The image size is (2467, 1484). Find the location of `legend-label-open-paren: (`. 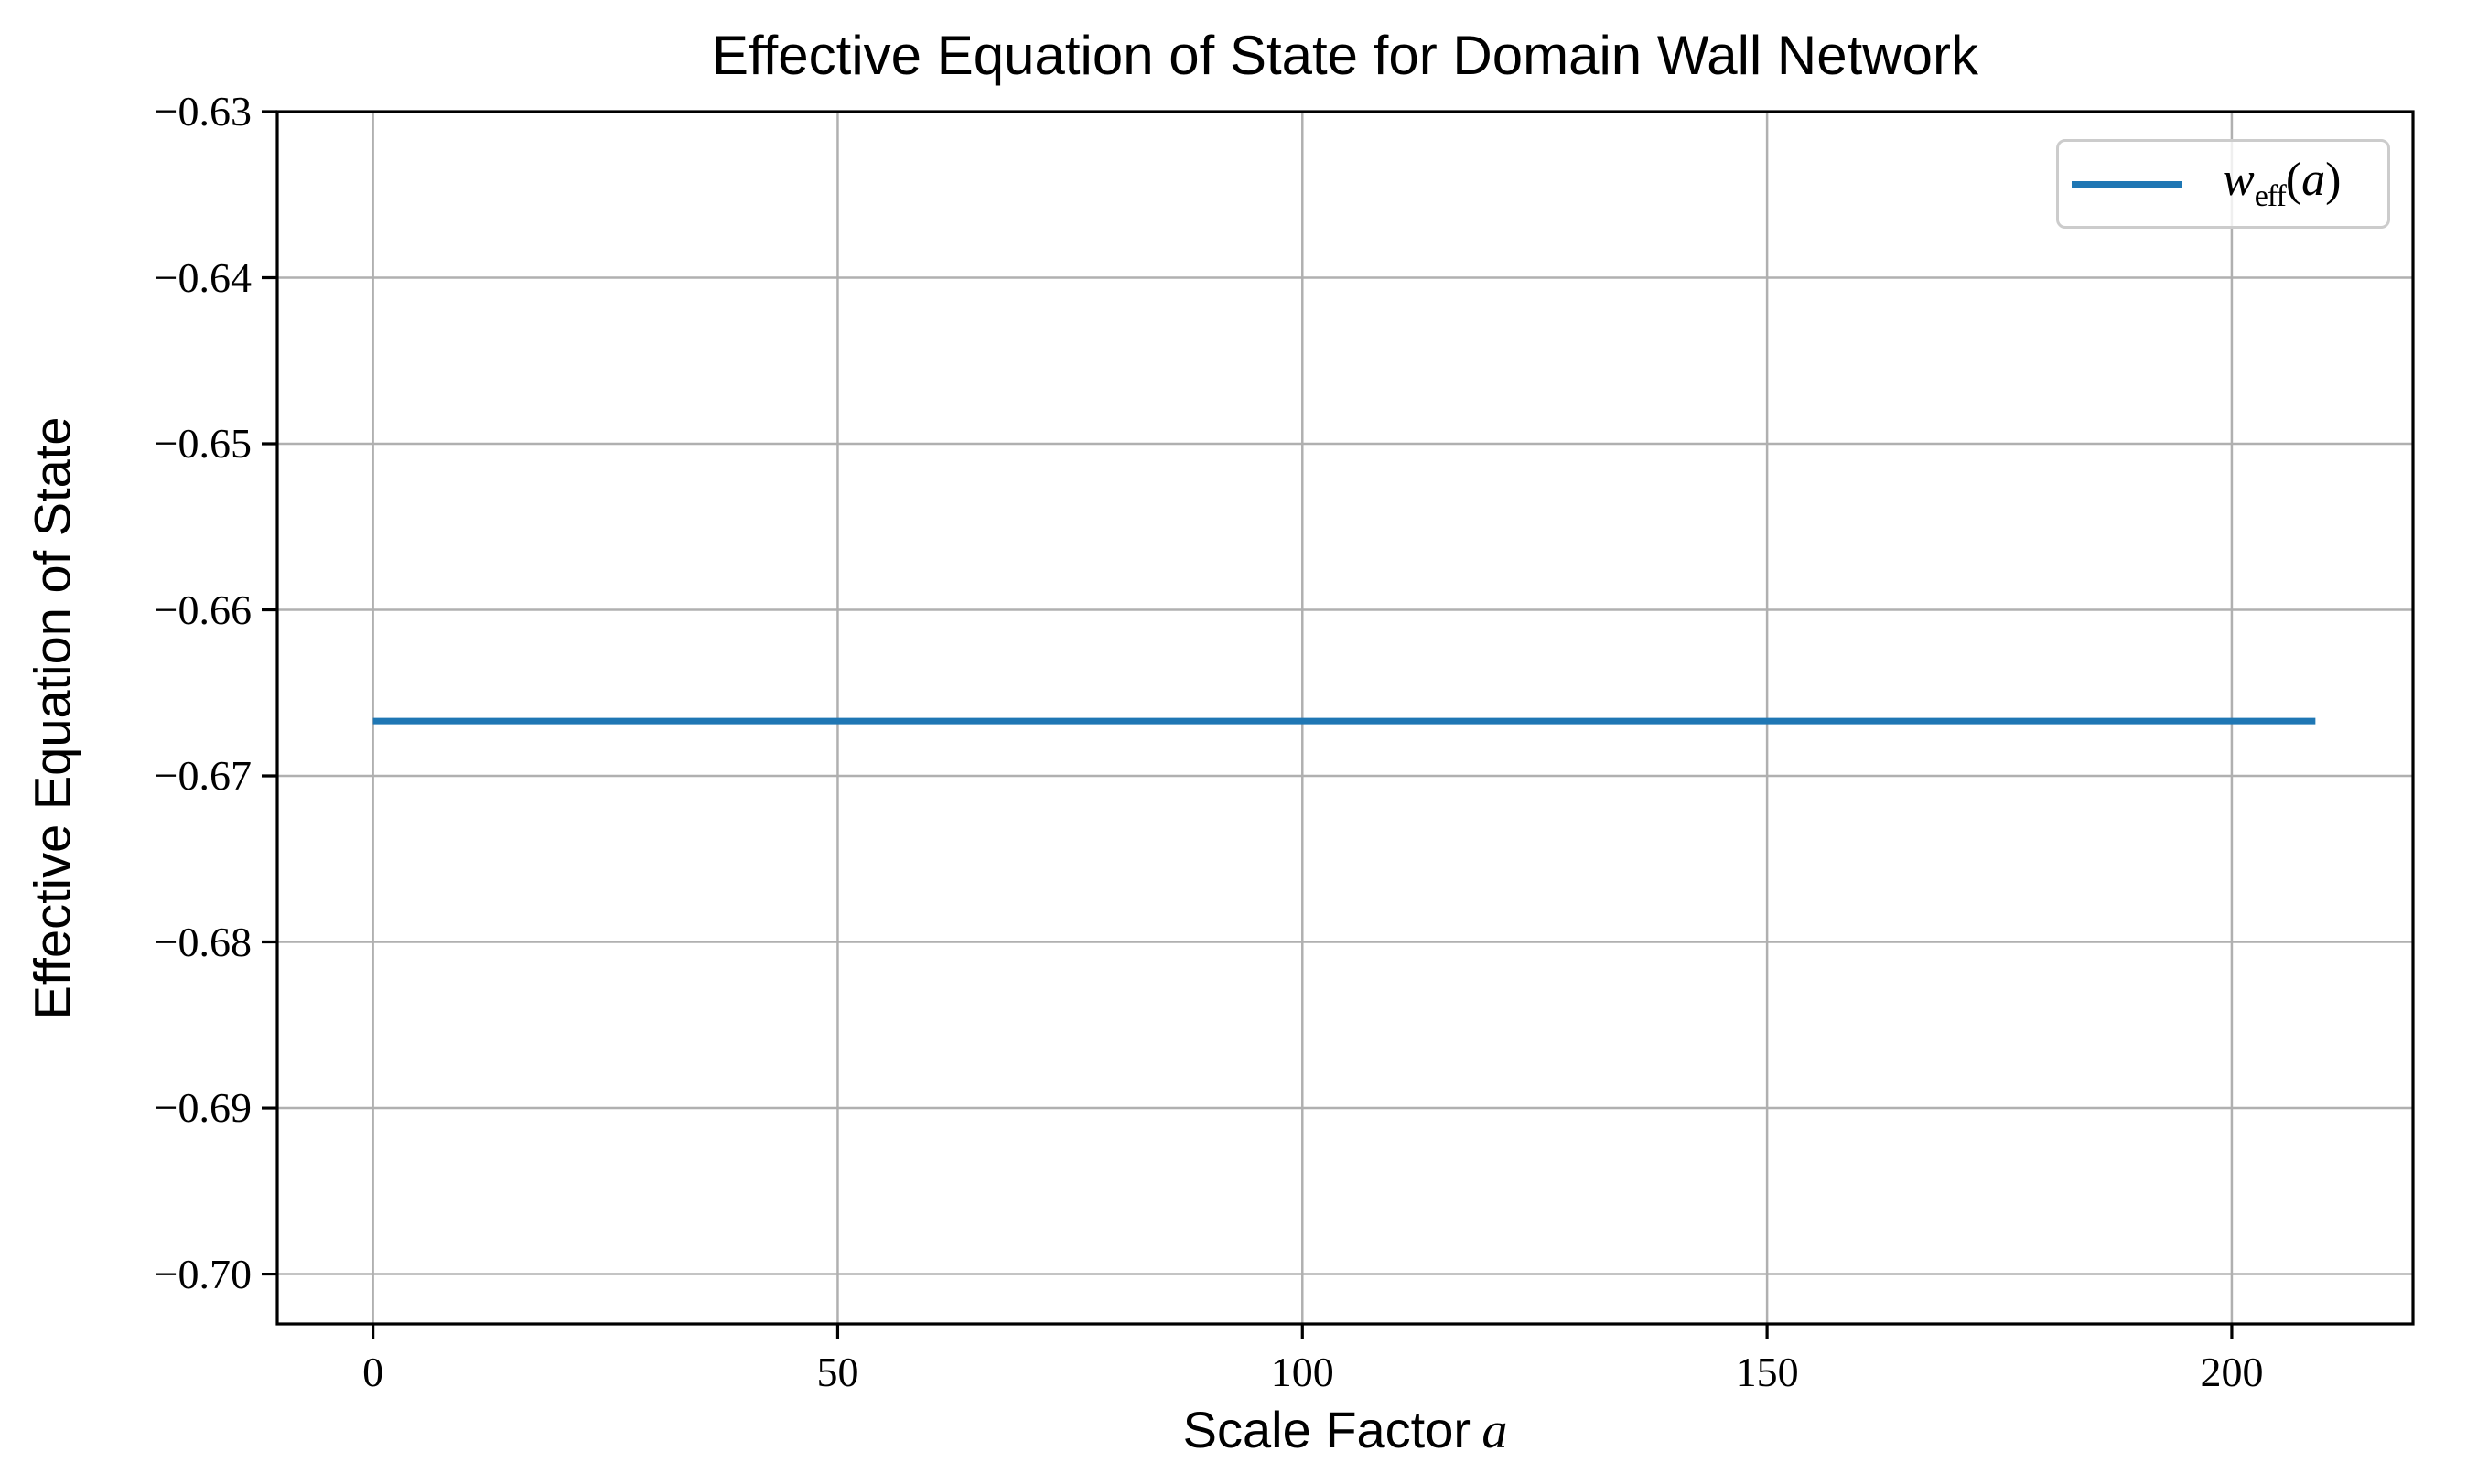

legend-label-open-paren: ( is located at coordinates (2293, 179).